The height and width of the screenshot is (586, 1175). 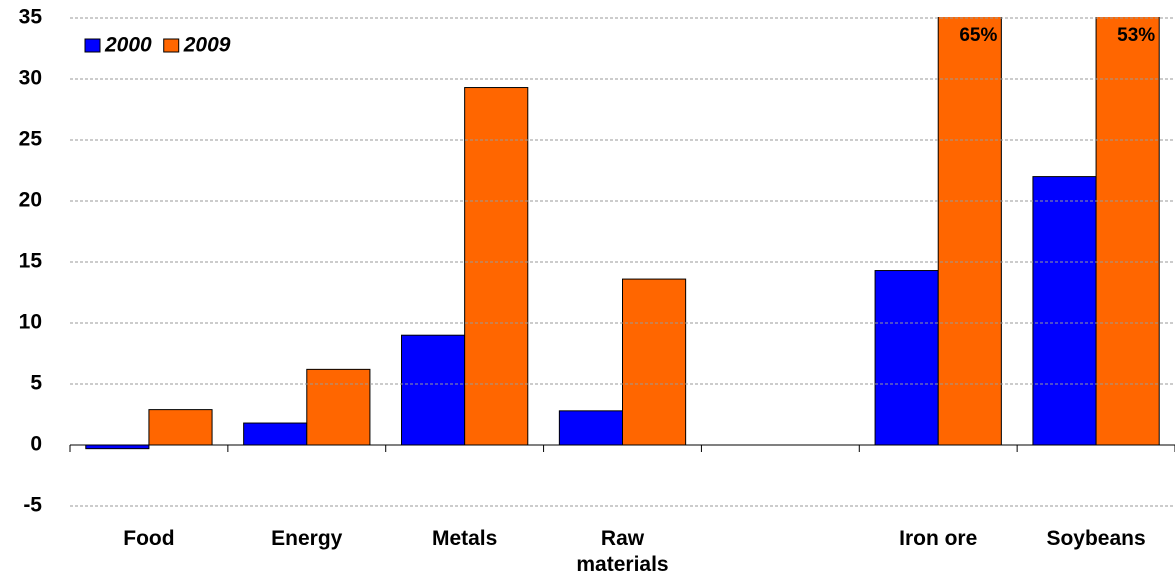 I want to click on y-tick-label: 20, so click(x=30, y=200).